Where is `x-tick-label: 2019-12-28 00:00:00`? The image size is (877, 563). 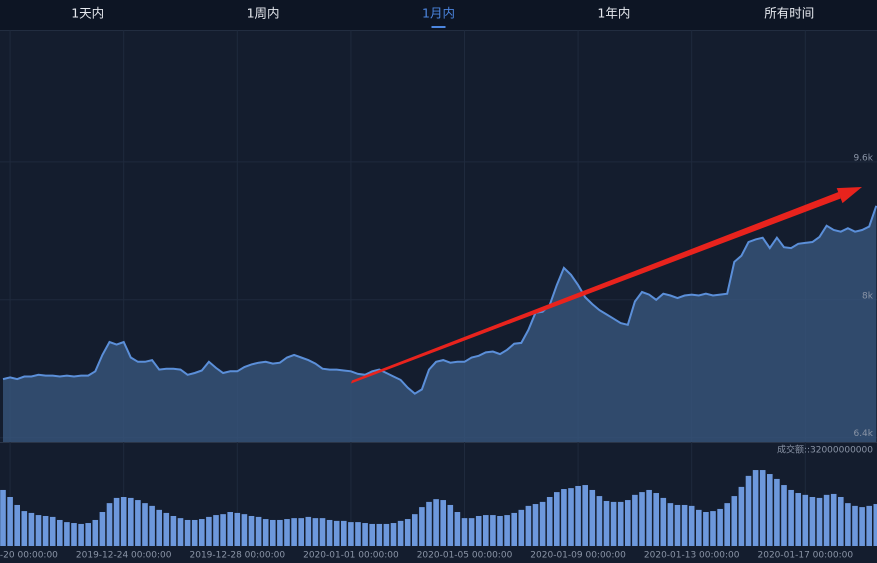 x-tick-label: 2019-12-28 00:00:00 is located at coordinates (238, 556).